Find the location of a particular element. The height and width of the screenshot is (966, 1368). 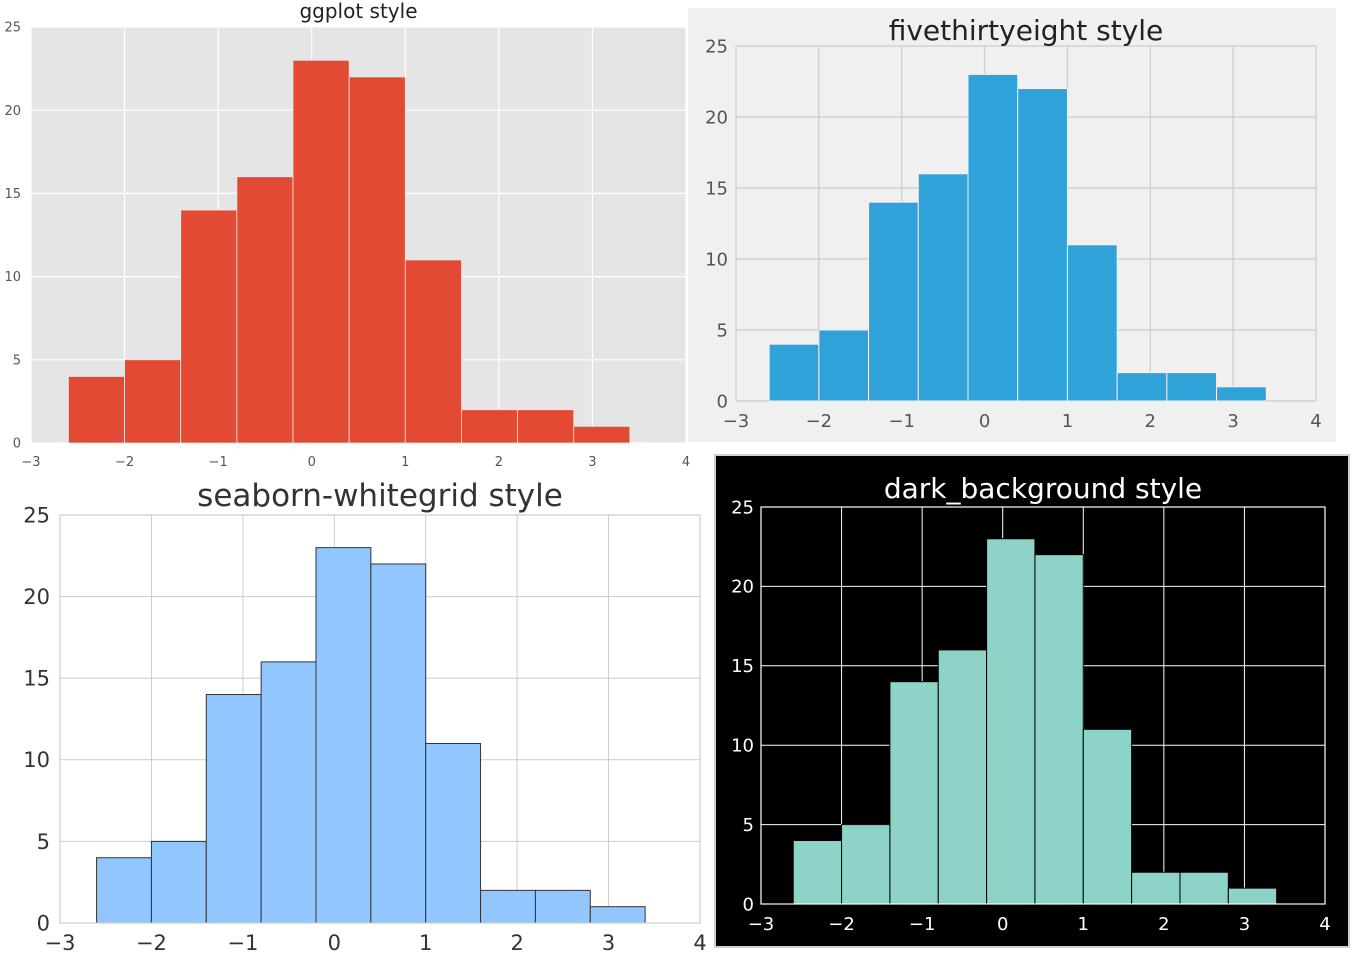

chart-title: dark_background style is located at coordinates (1043, 488).